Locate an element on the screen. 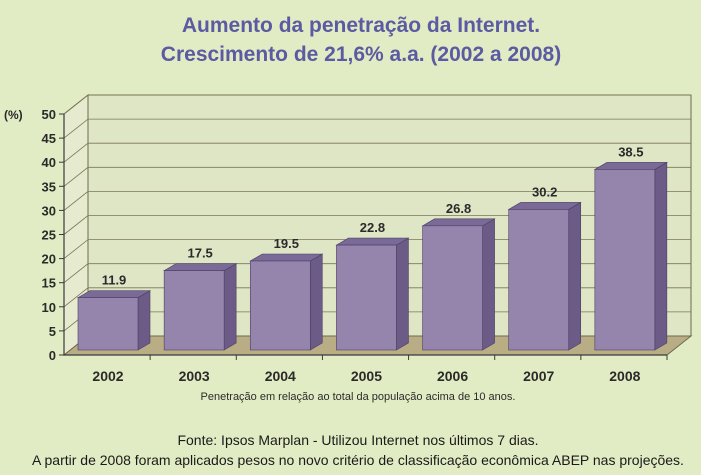 This screenshot has height=475, width=701. y-axis-unit: (%) is located at coordinates (13, 115).